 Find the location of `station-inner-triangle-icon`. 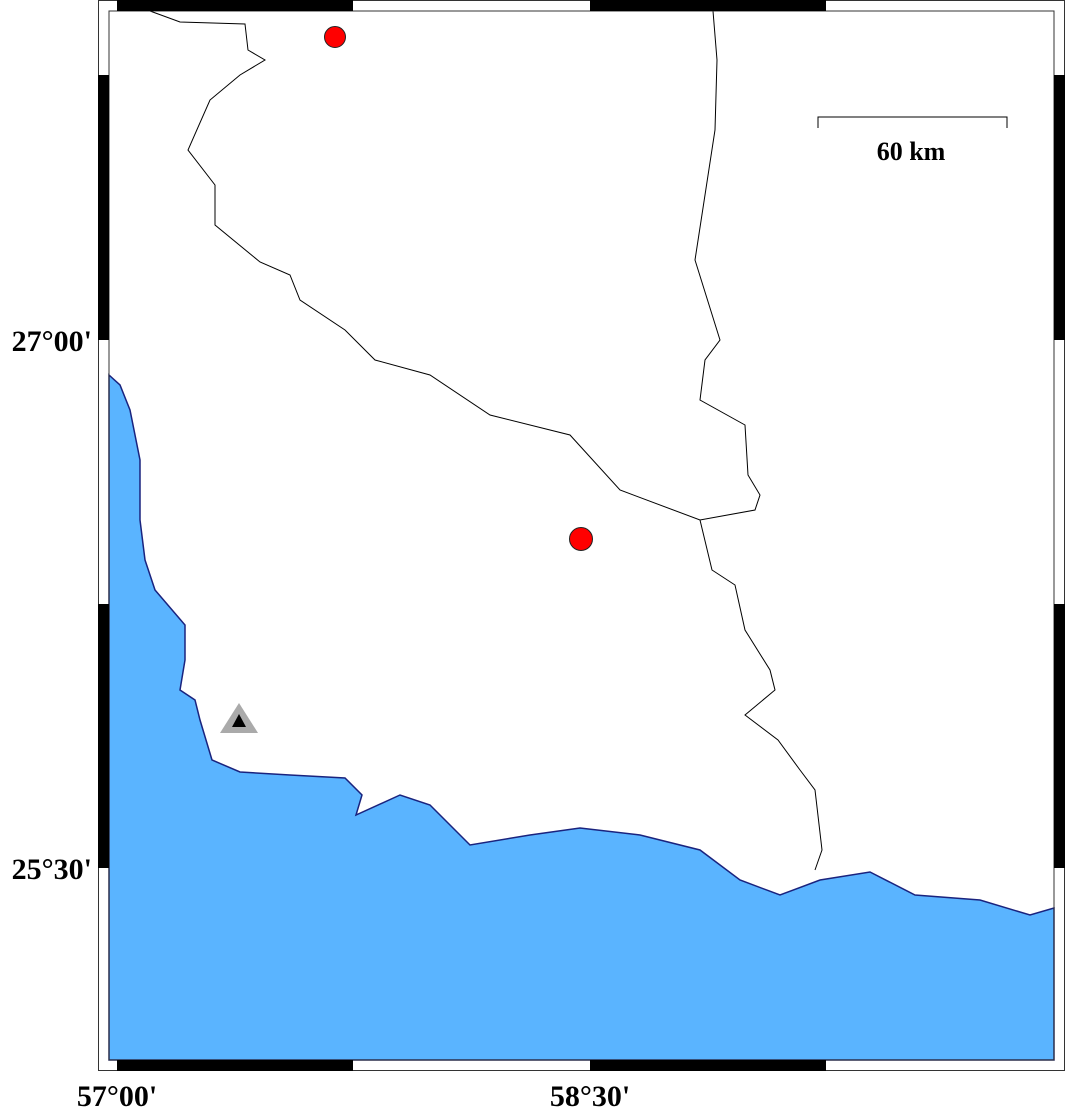

station-inner-triangle-icon is located at coordinates (239, 720).